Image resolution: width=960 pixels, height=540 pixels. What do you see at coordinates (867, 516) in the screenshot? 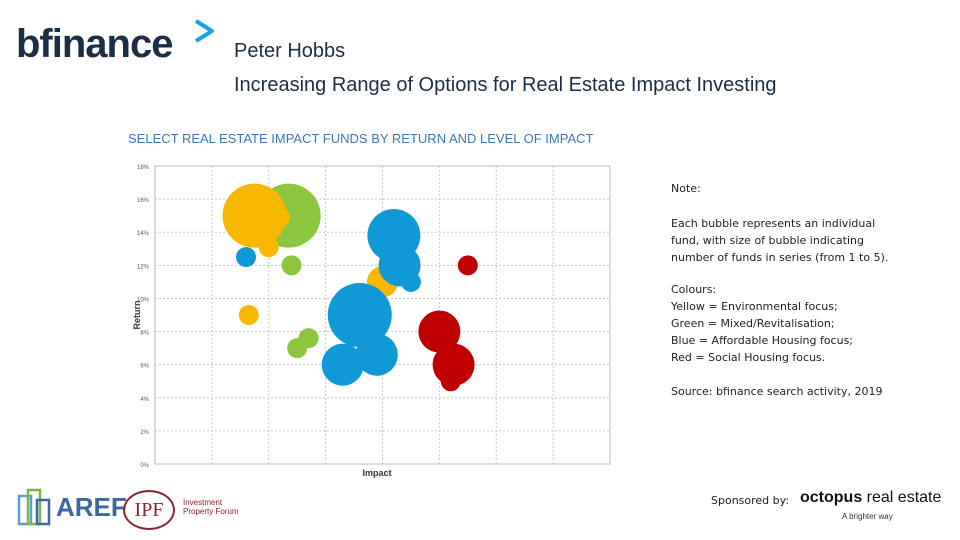
I see `octopus-tagline: A brighter way` at bounding box center [867, 516].